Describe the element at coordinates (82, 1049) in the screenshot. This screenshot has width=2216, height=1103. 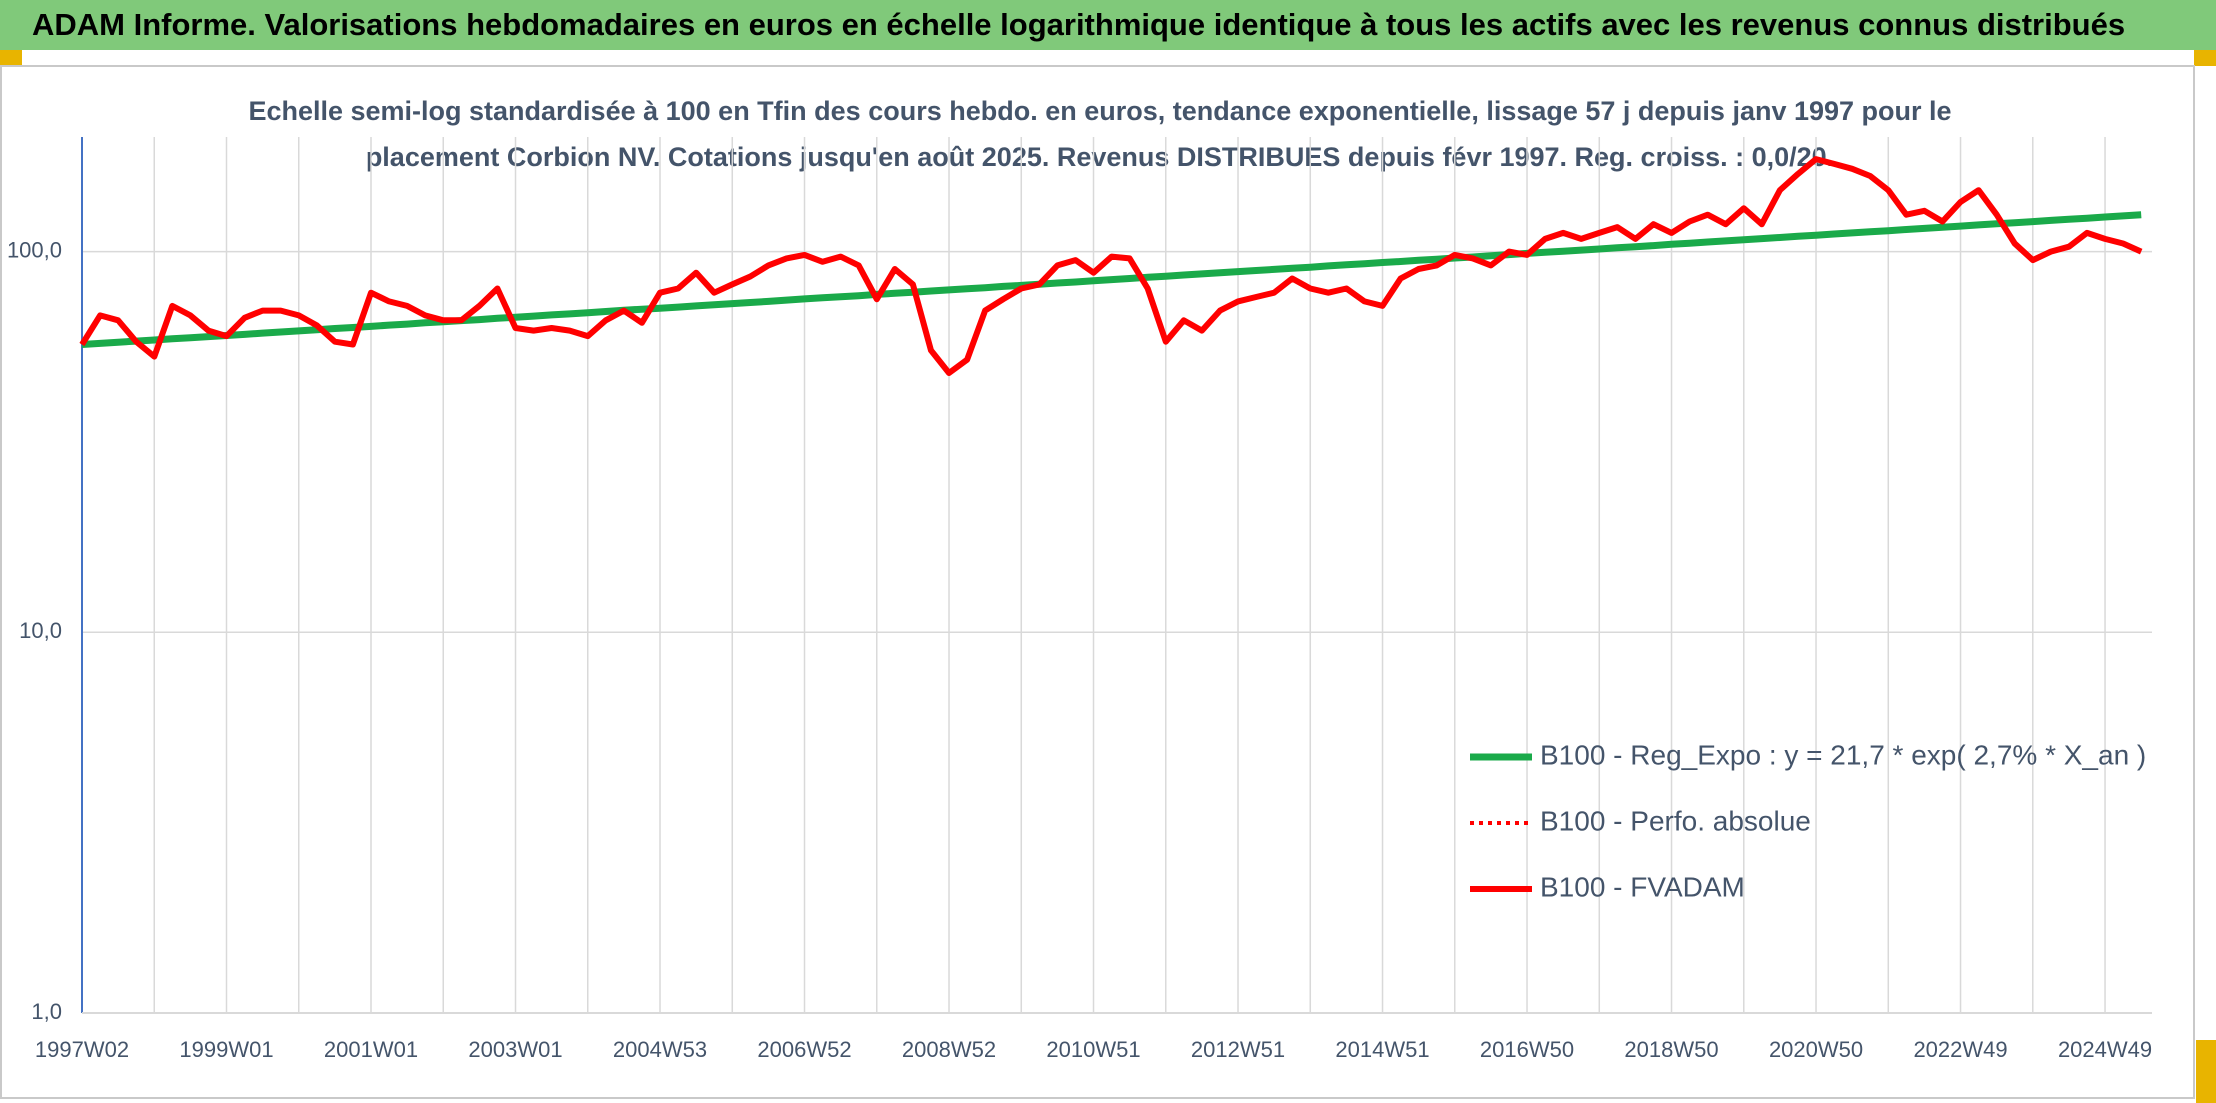
I see `x-tick-label: 1997W02` at that location.